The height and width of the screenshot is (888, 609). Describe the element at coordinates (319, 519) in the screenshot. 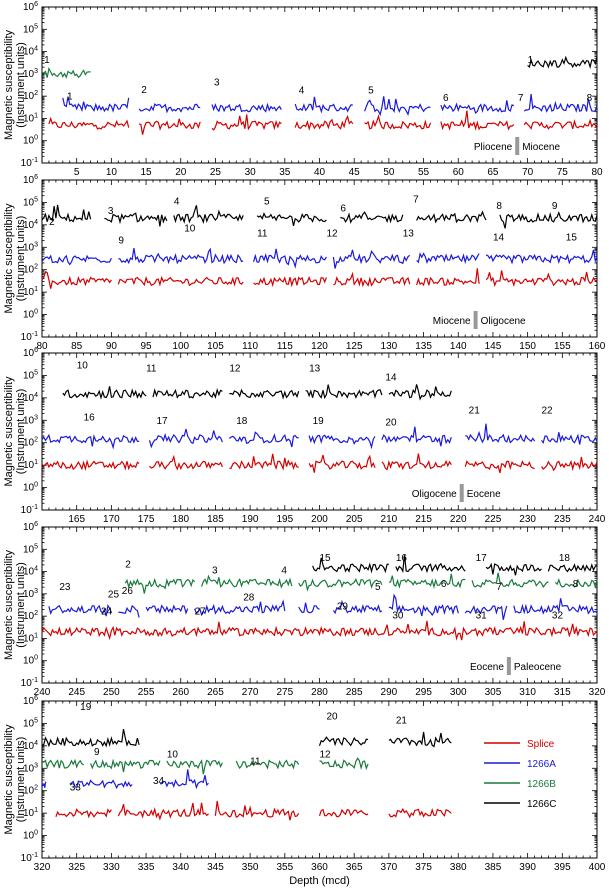

I see `x-tick-label: 200` at that location.